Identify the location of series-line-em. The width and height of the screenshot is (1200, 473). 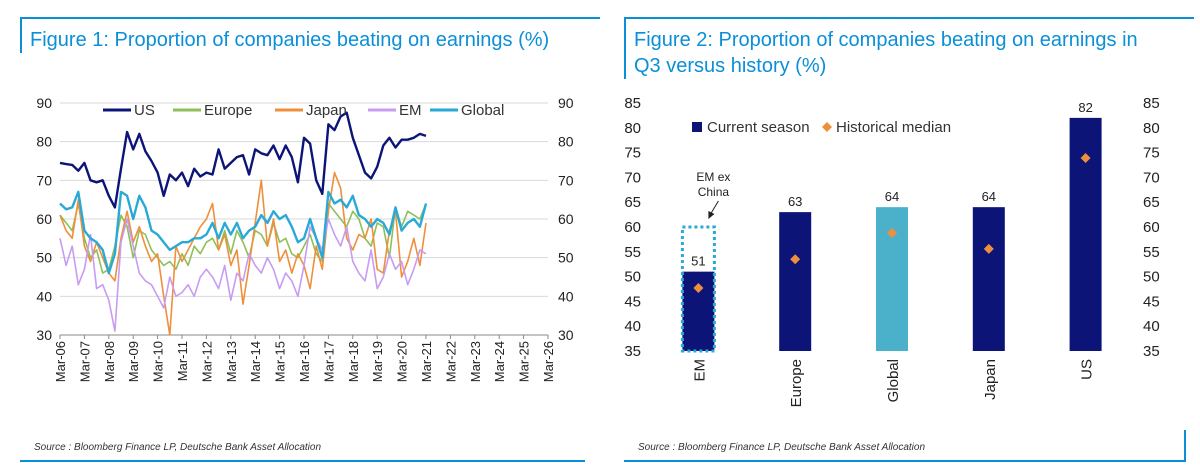
(243, 275).